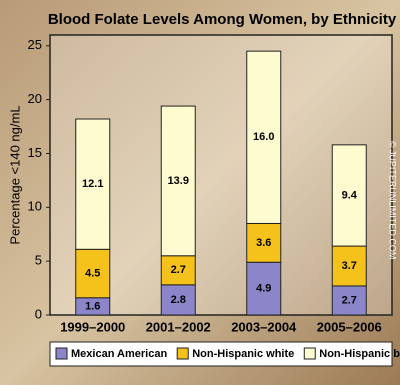 The height and width of the screenshot is (385, 400). What do you see at coordinates (349, 326) in the screenshot?
I see `x-tick-label: 2005–2006` at bounding box center [349, 326].